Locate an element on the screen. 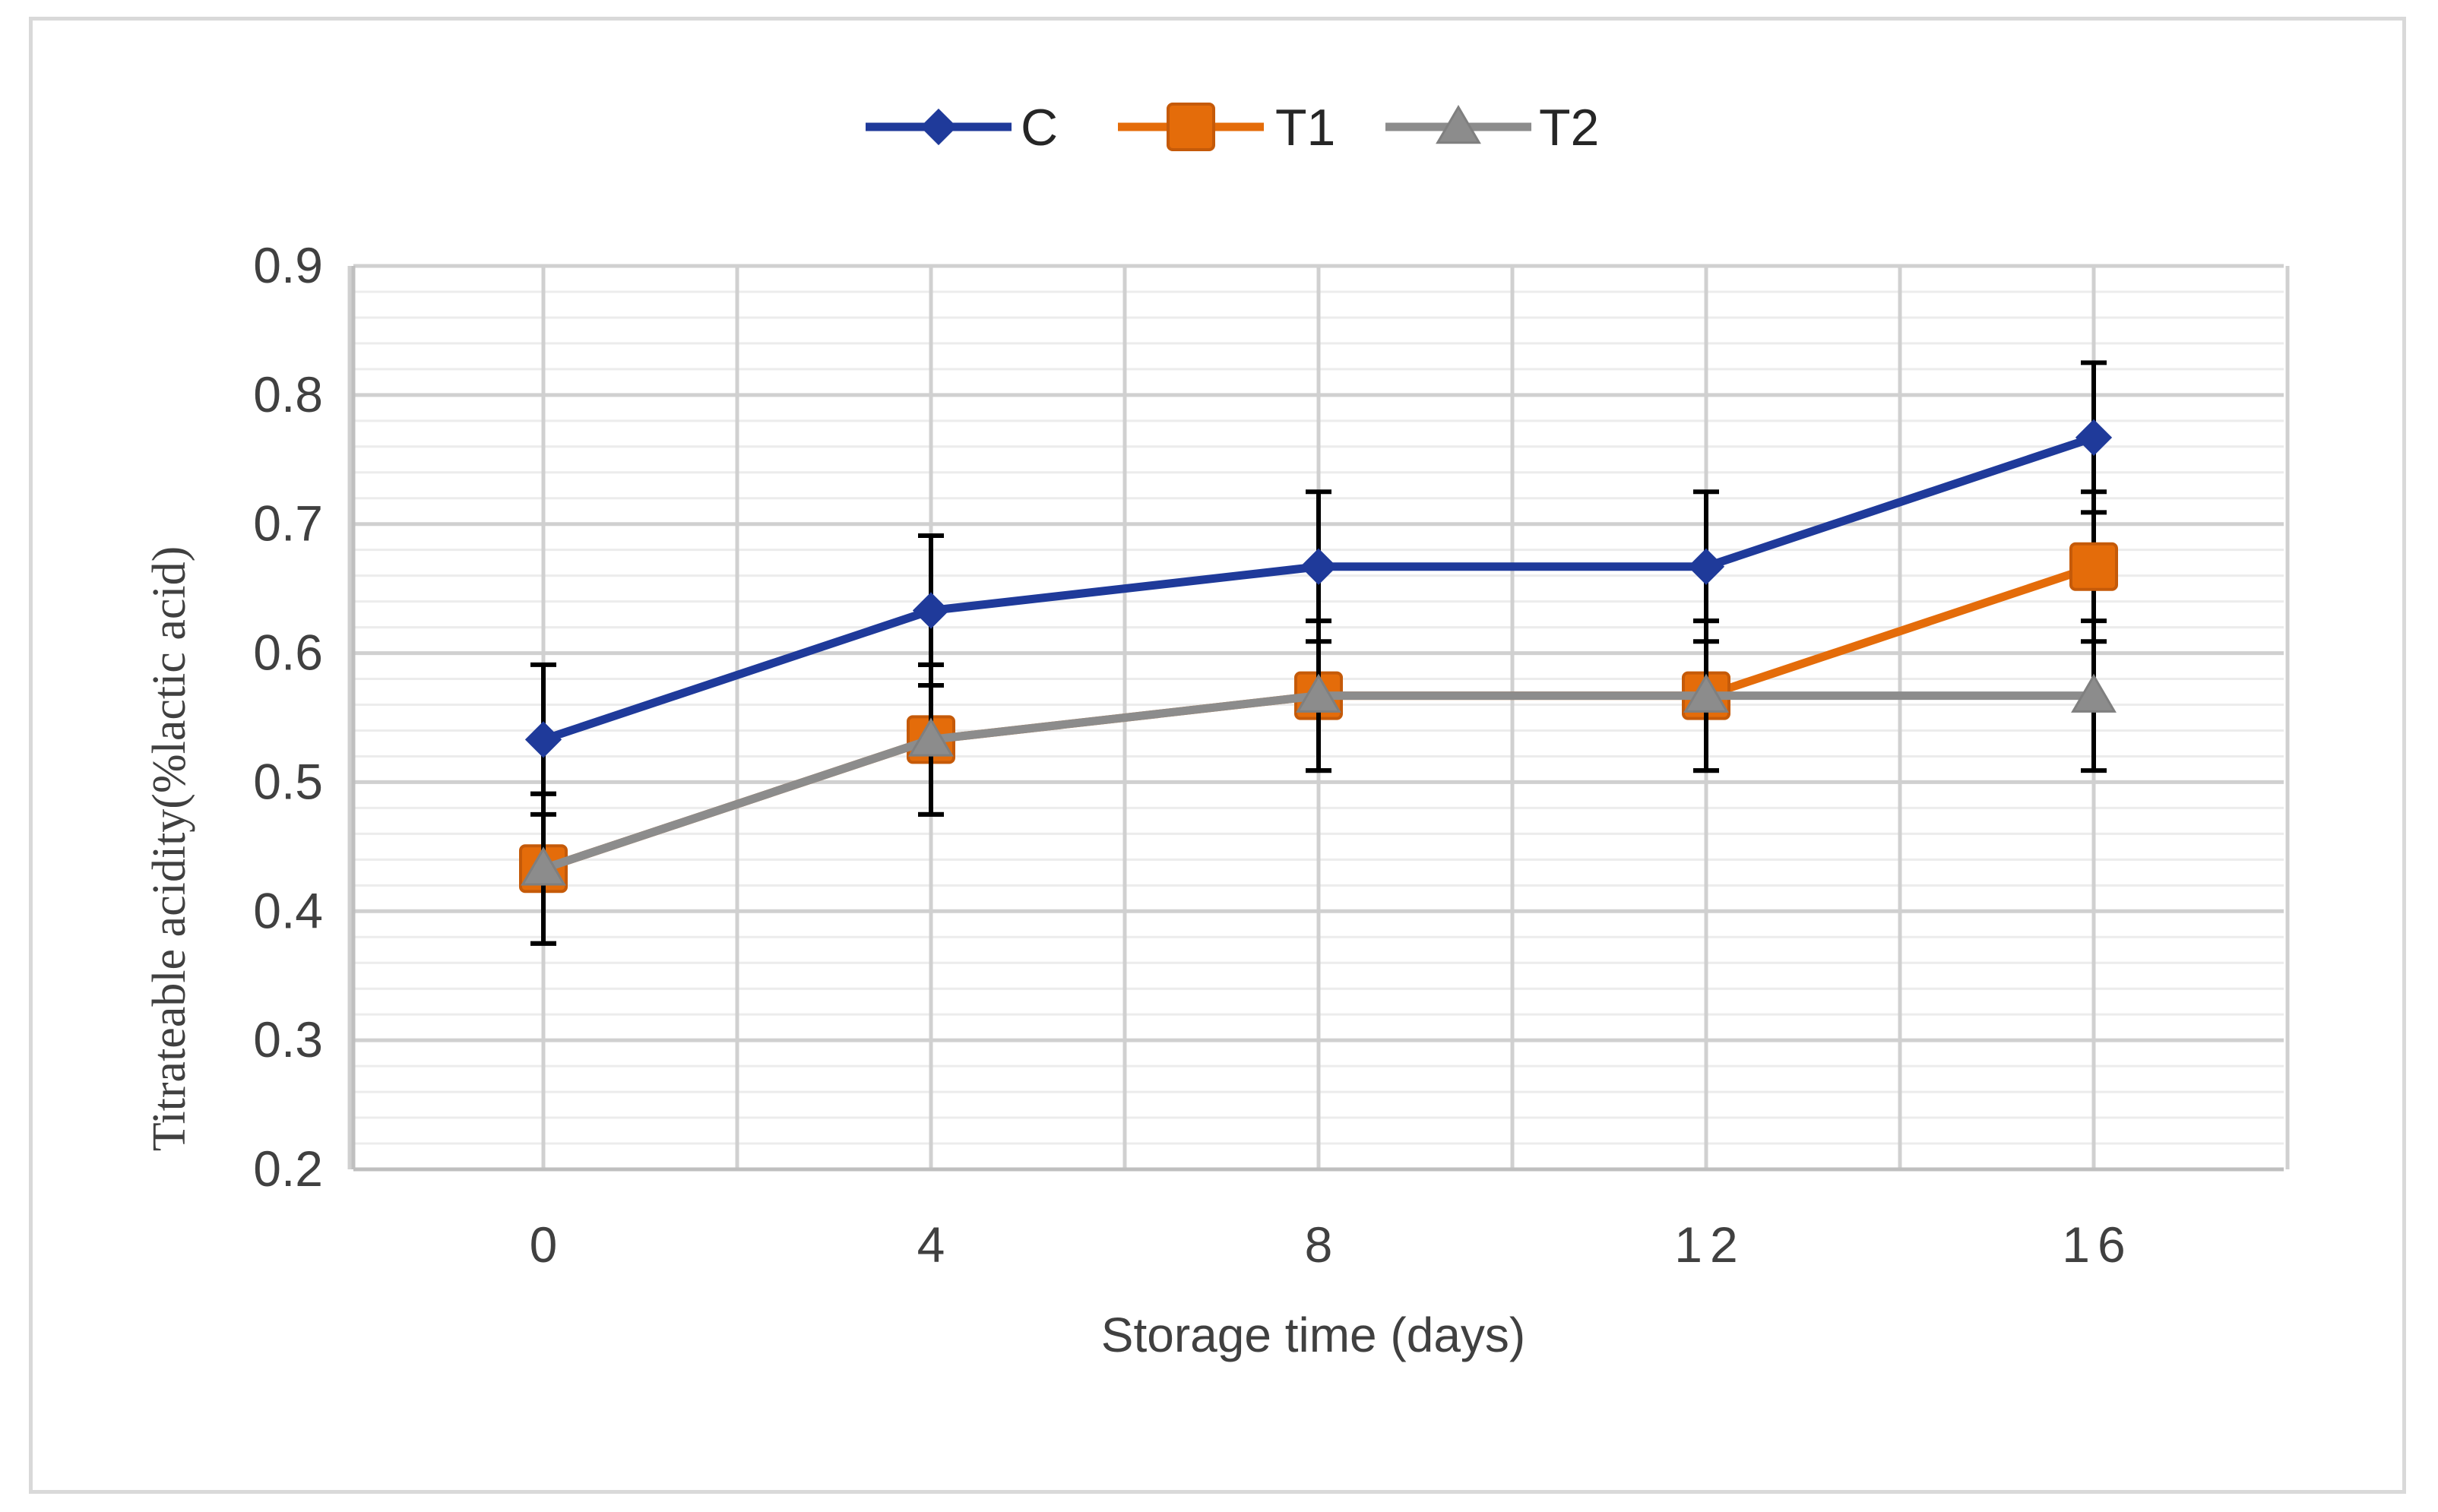 This screenshot has height=1512, width=2438. x-tick-labels: 0 4 8 12 16 is located at coordinates (1331, 1244).